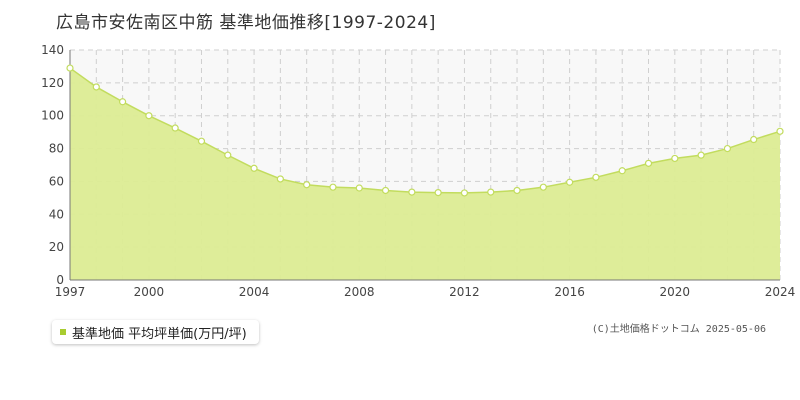 Image resolution: width=800 pixels, height=400 pixels. What do you see at coordinates (56, 214) in the screenshot?
I see `y-tick-label: 40` at bounding box center [56, 214].